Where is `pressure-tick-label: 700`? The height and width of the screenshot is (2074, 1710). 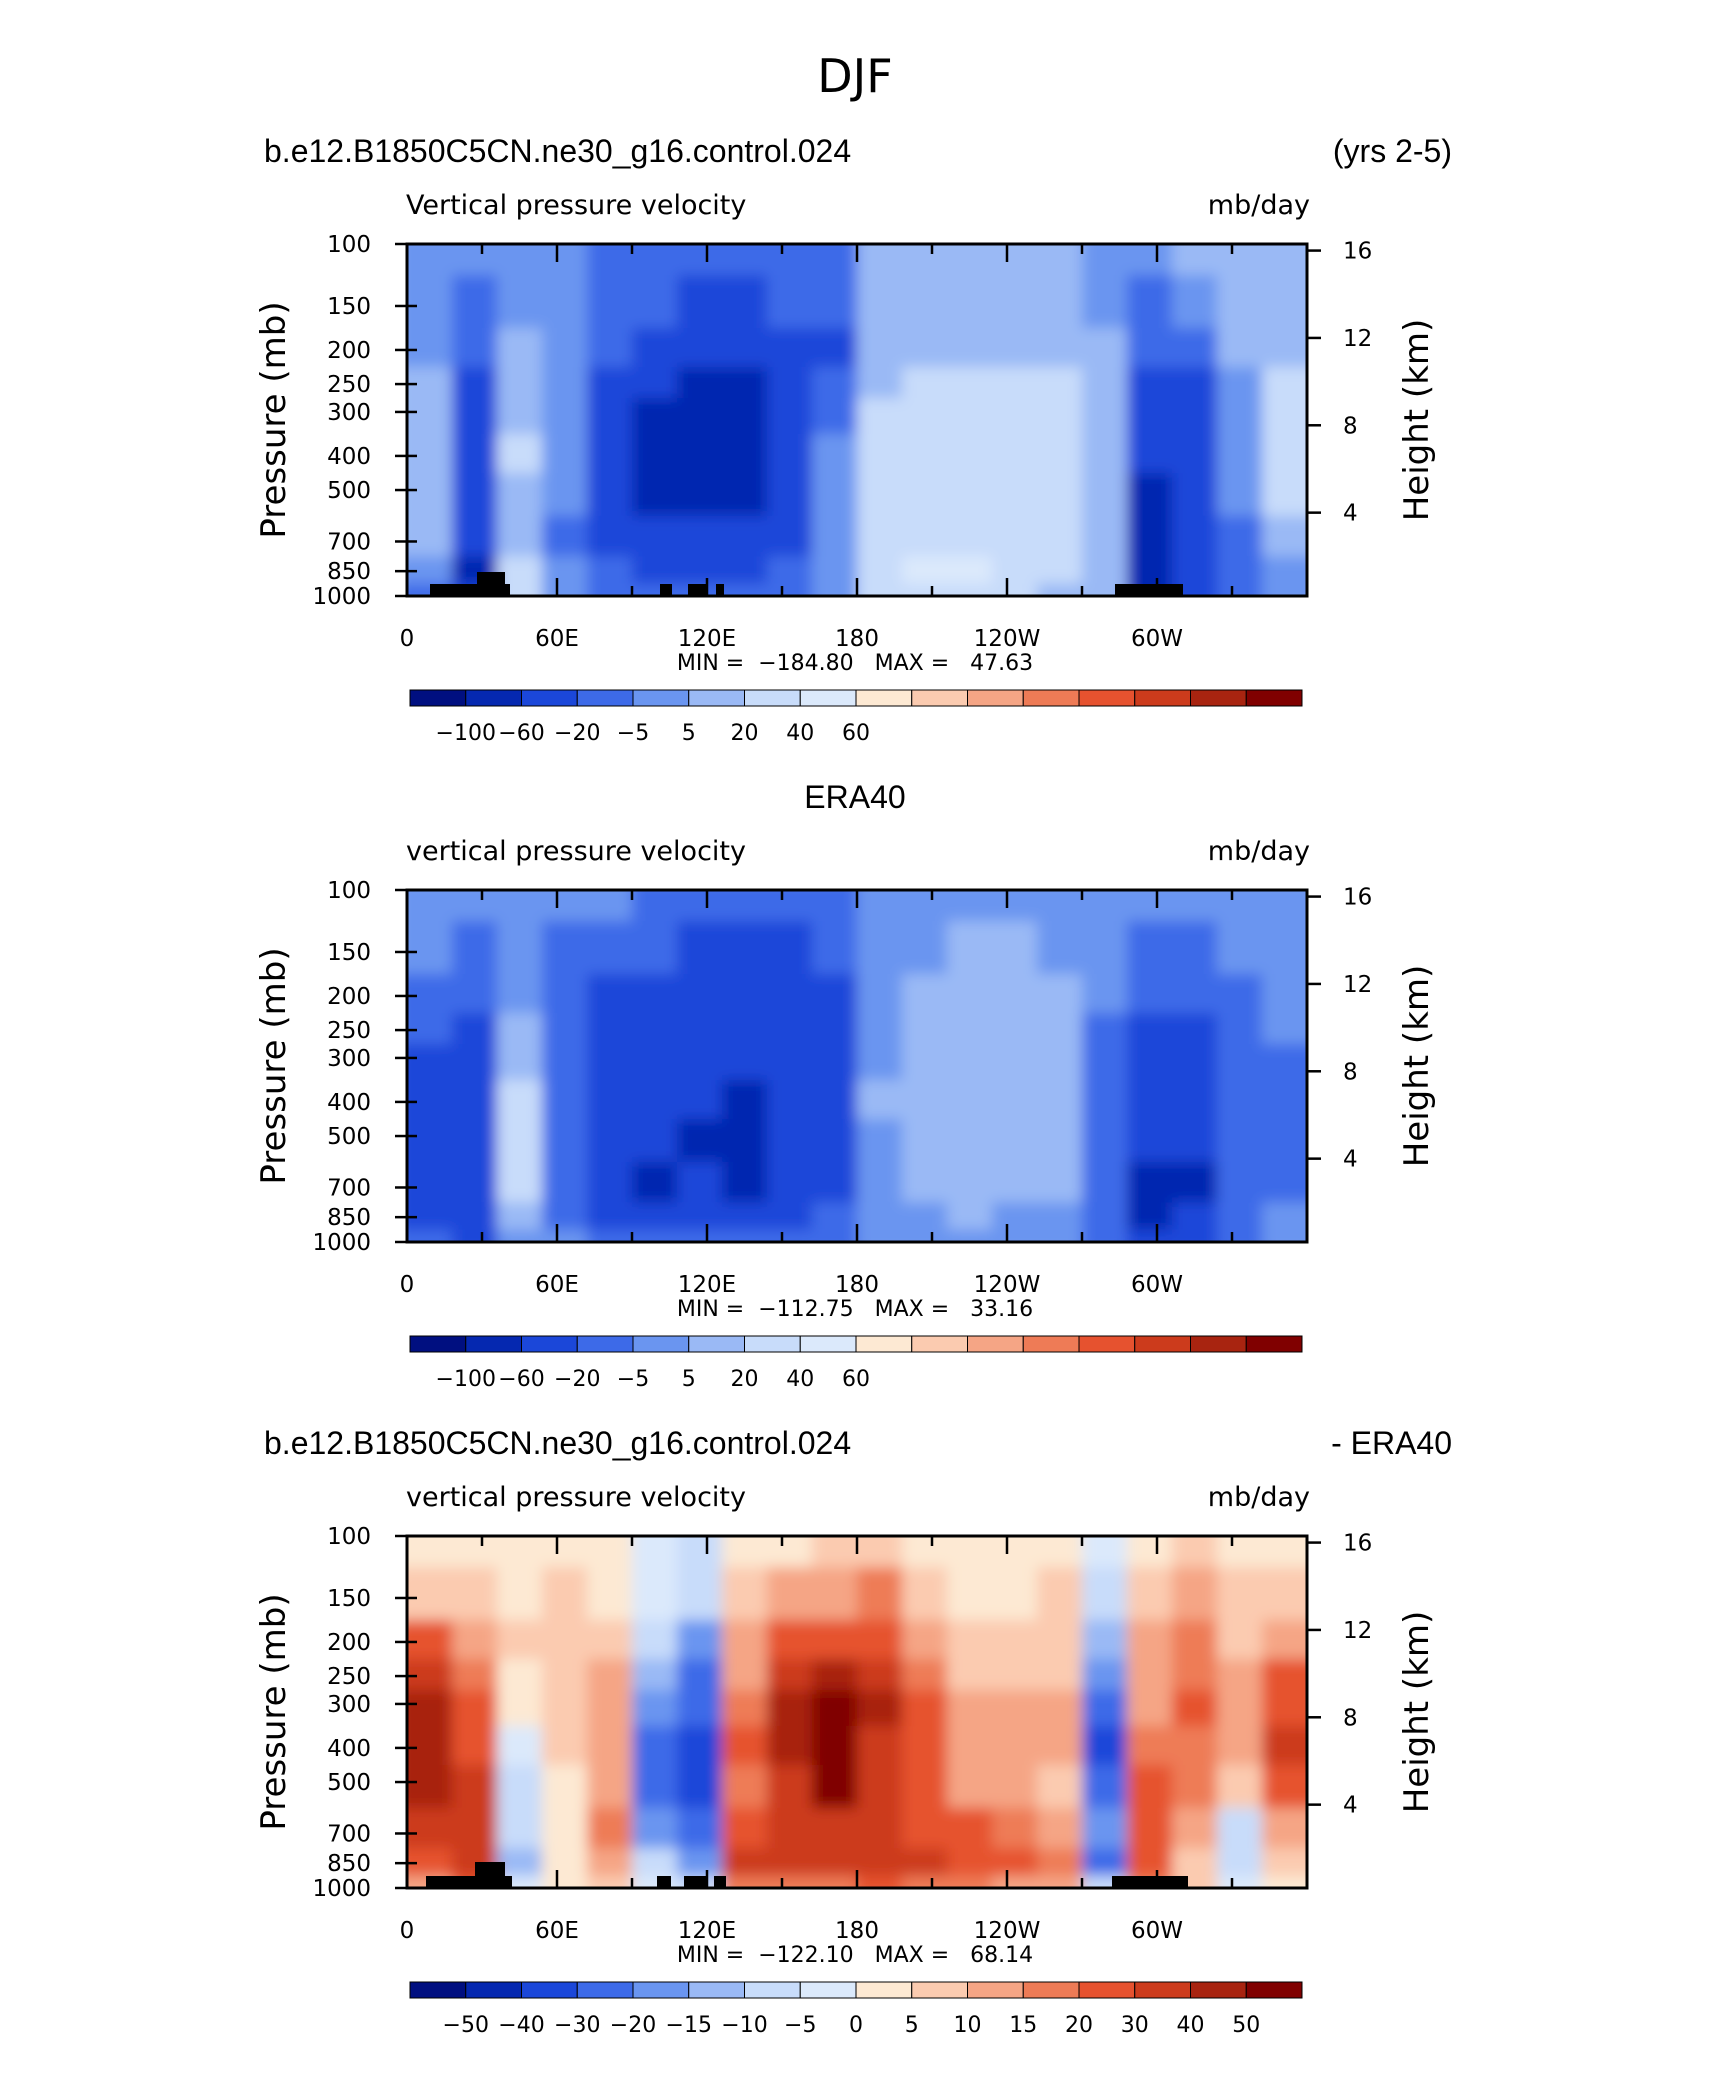 pressure-tick-label: 700 is located at coordinates (349, 542).